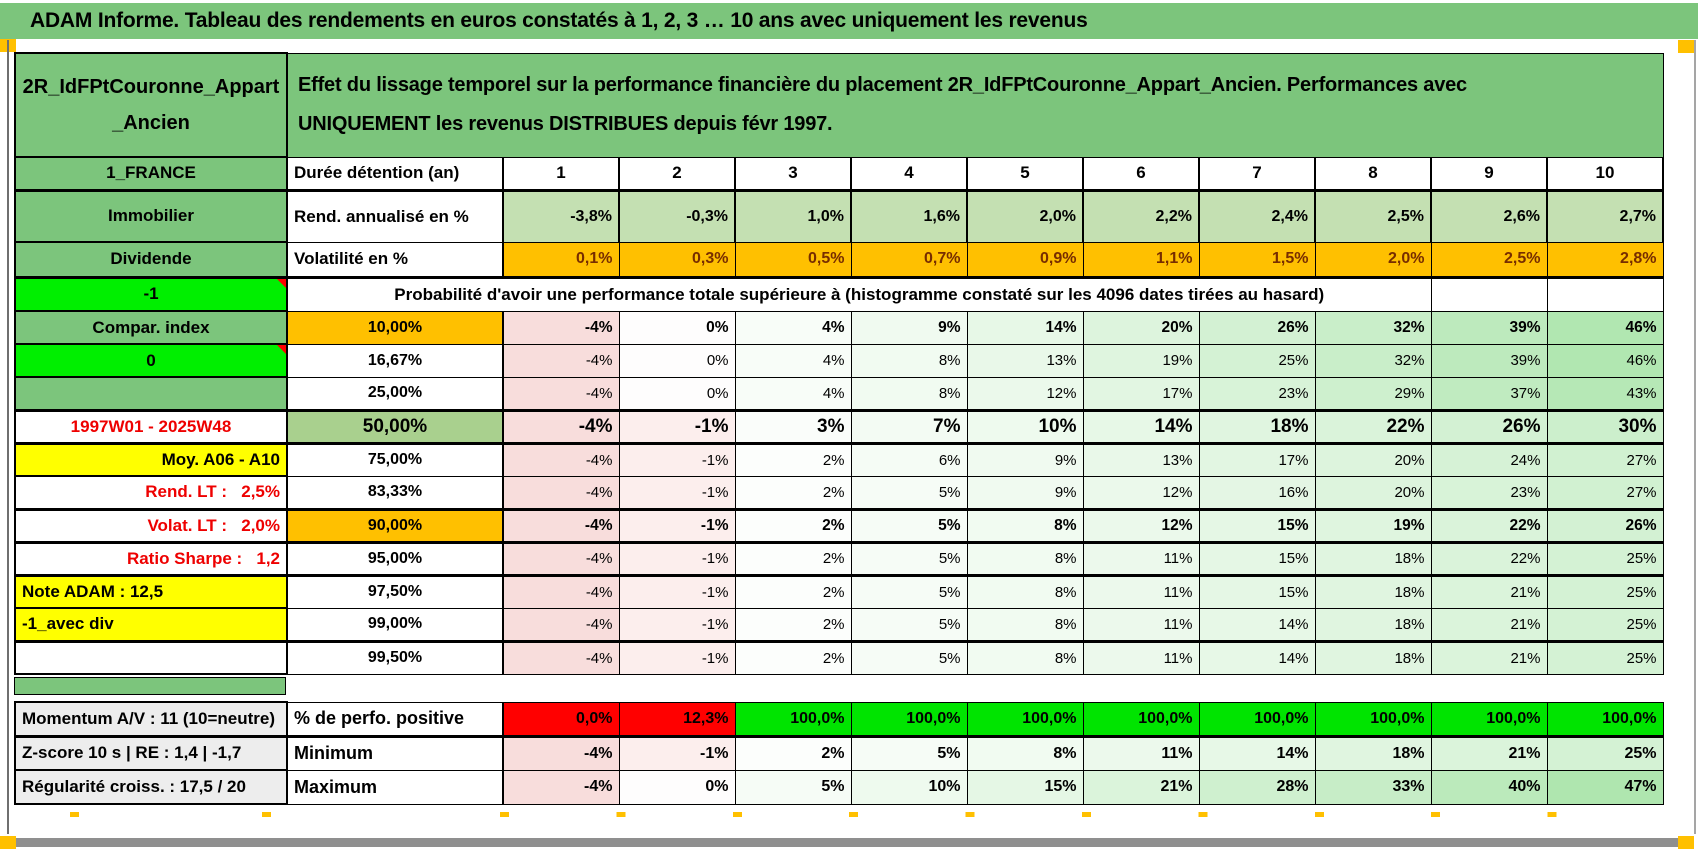 The height and width of the screenshot is (849, 1698). What do you see at coordinates (677, 174) in the screenshot?
I see `column-header: 2` at bounding box center [677, 174].